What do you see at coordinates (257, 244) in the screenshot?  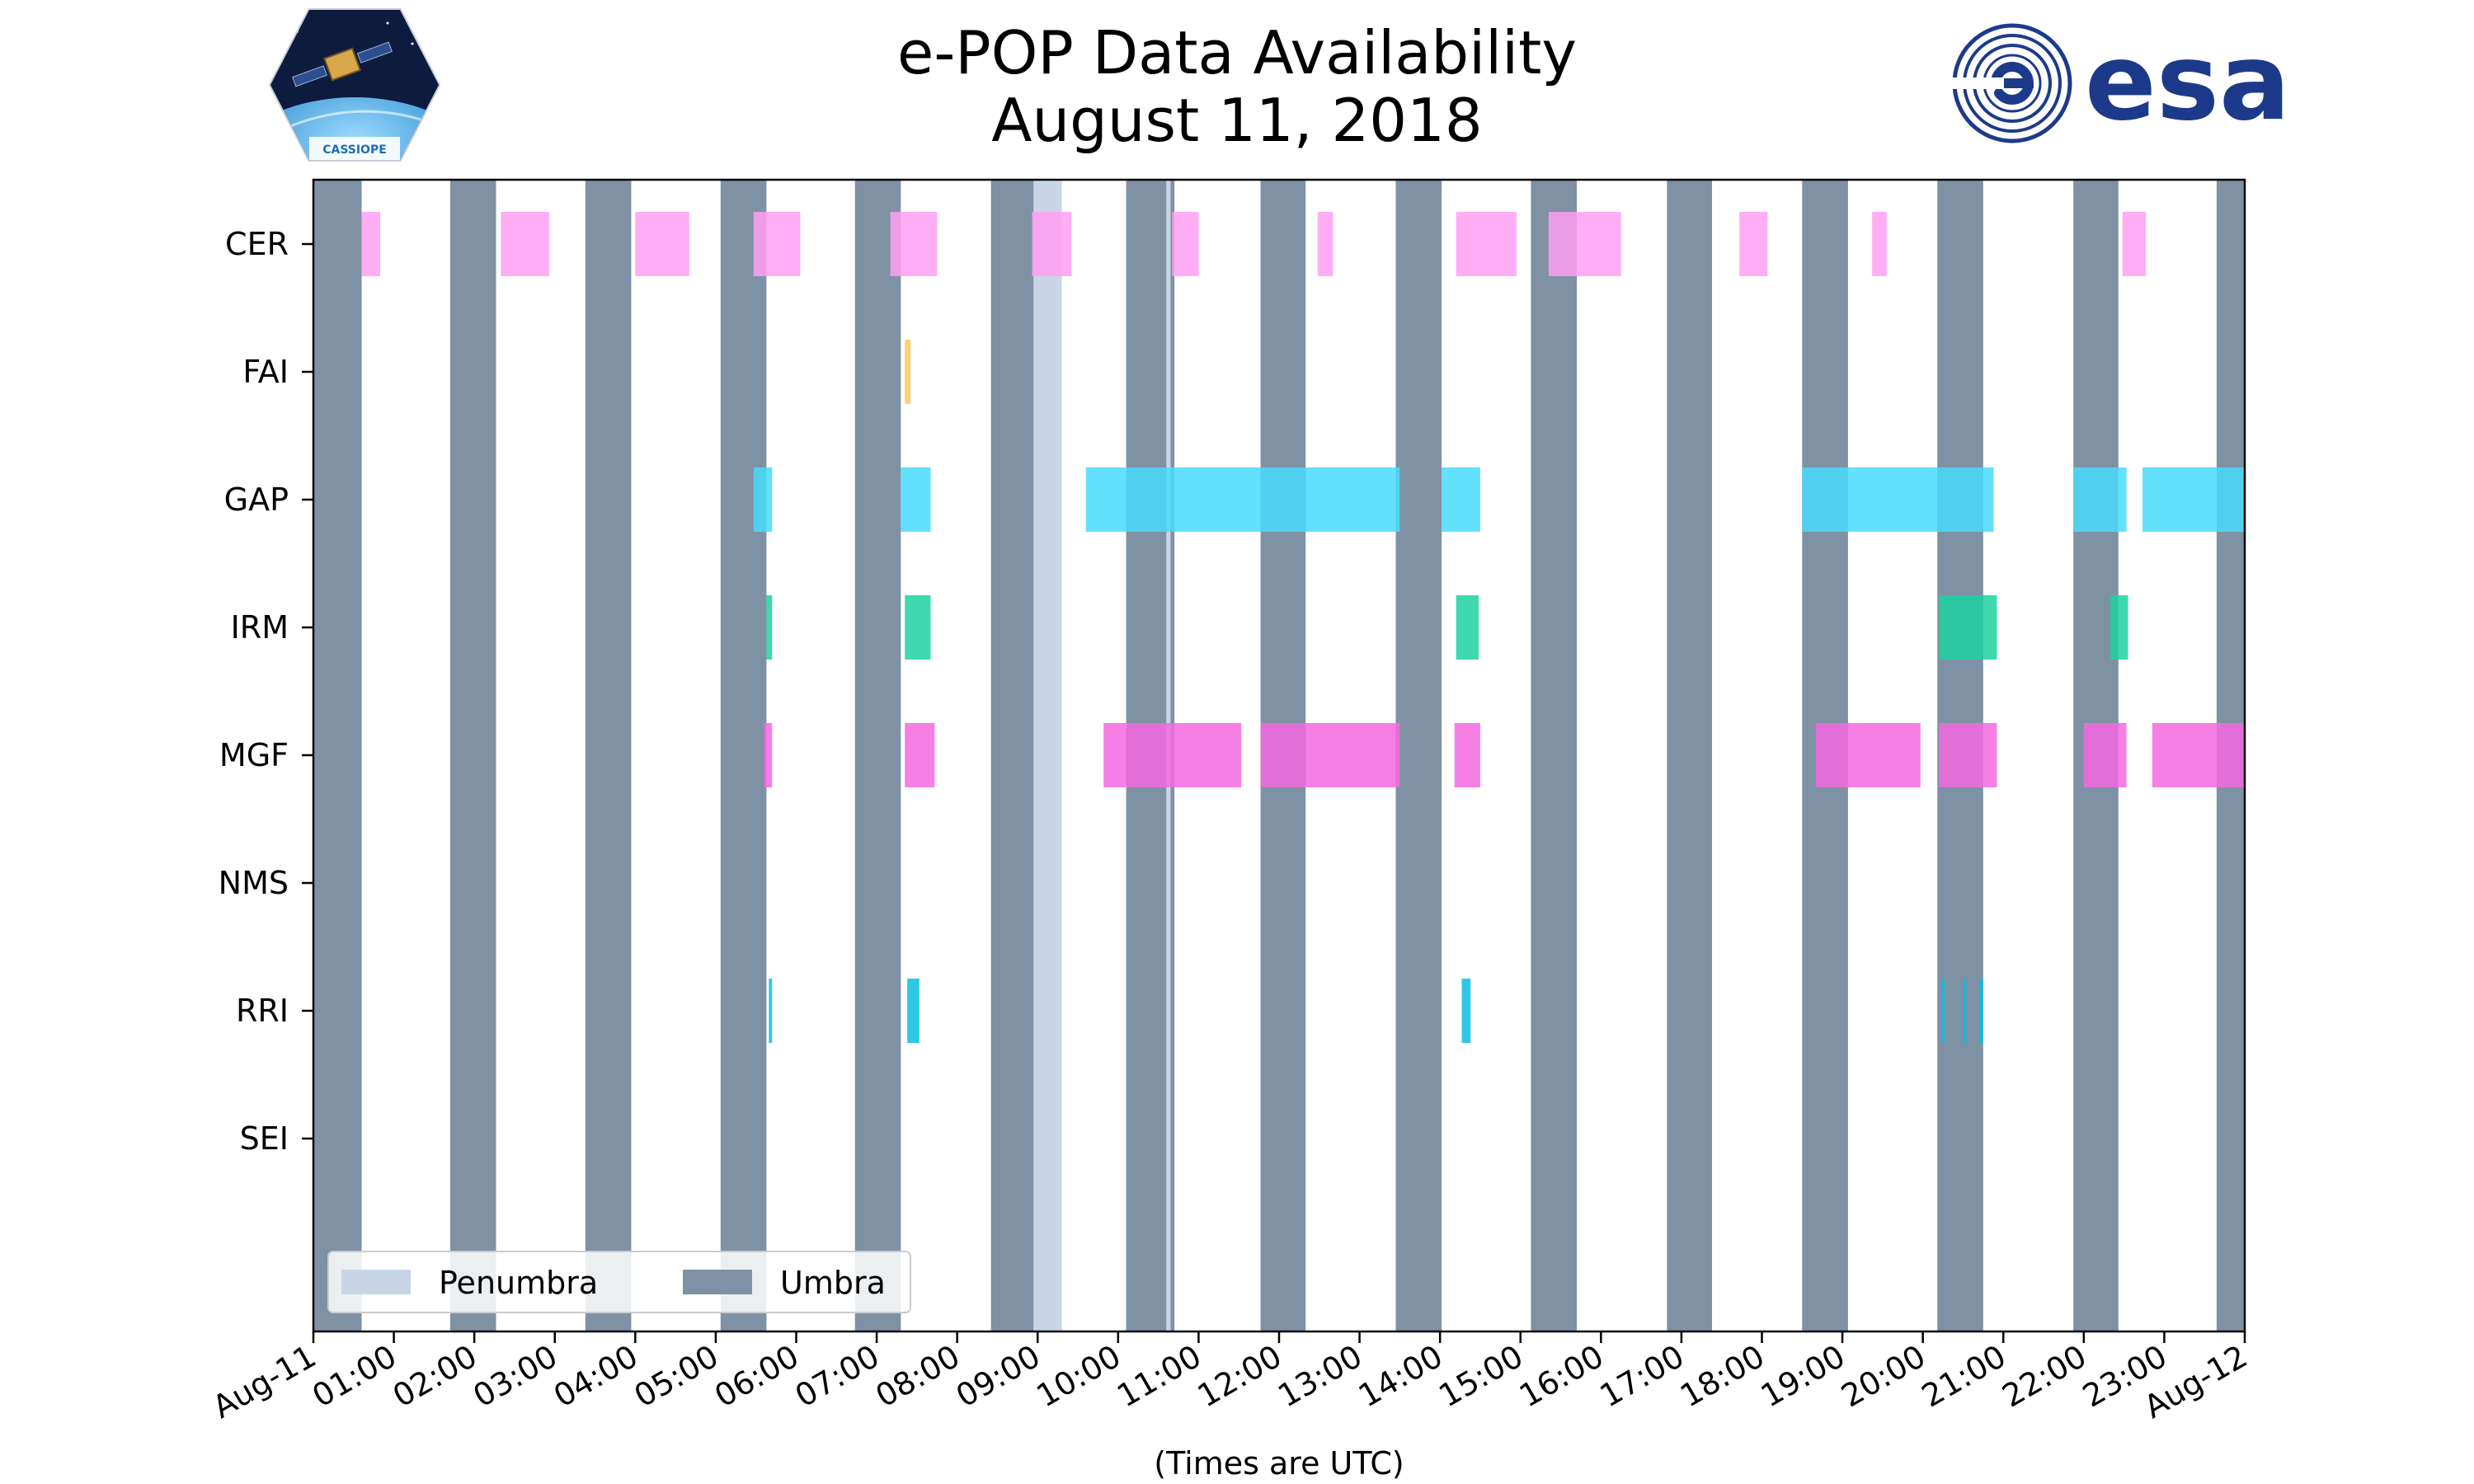 I see `y-tick-label-cer: CER` at bounding box center [257, 244].